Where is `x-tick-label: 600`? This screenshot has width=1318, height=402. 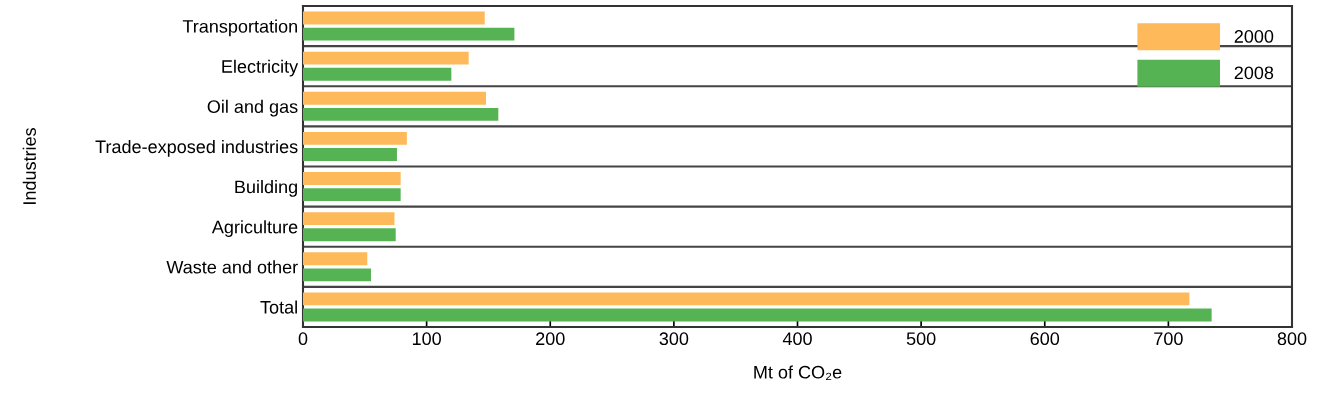 x-tick-label: 600 is located at coordinates (1045, 339).